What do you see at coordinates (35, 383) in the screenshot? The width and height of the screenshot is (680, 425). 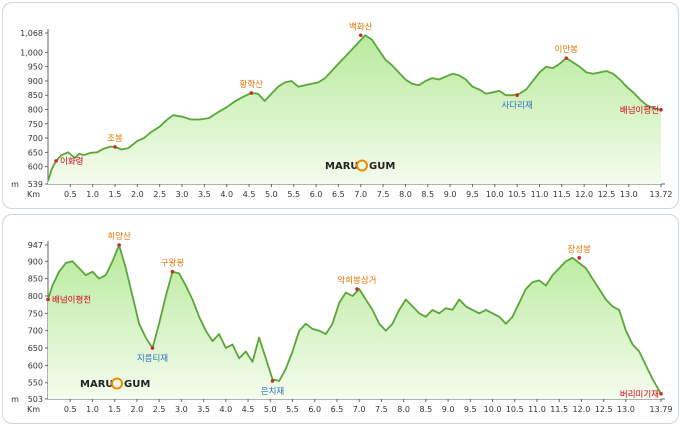 I see `y-tick-label: 550` at bounding box center [35, 383].